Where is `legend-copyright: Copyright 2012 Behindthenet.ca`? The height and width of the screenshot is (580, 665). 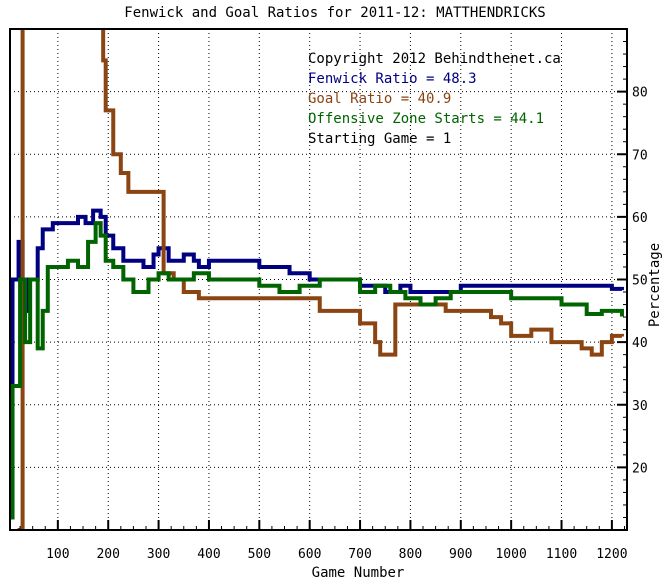
legend-copyright: Copyright 2012 Behindthenet.ca is located at coordinates (434, 59).